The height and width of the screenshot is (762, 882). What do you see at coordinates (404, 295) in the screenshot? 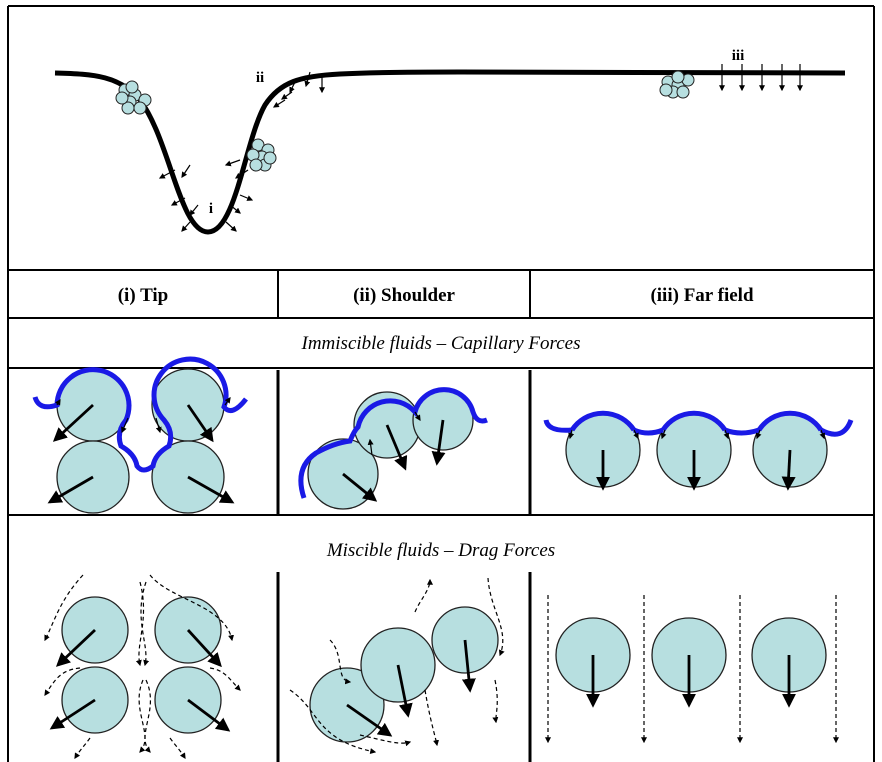
I see `column-header: (ii) Shoulder` at bounding box center [404, 295].